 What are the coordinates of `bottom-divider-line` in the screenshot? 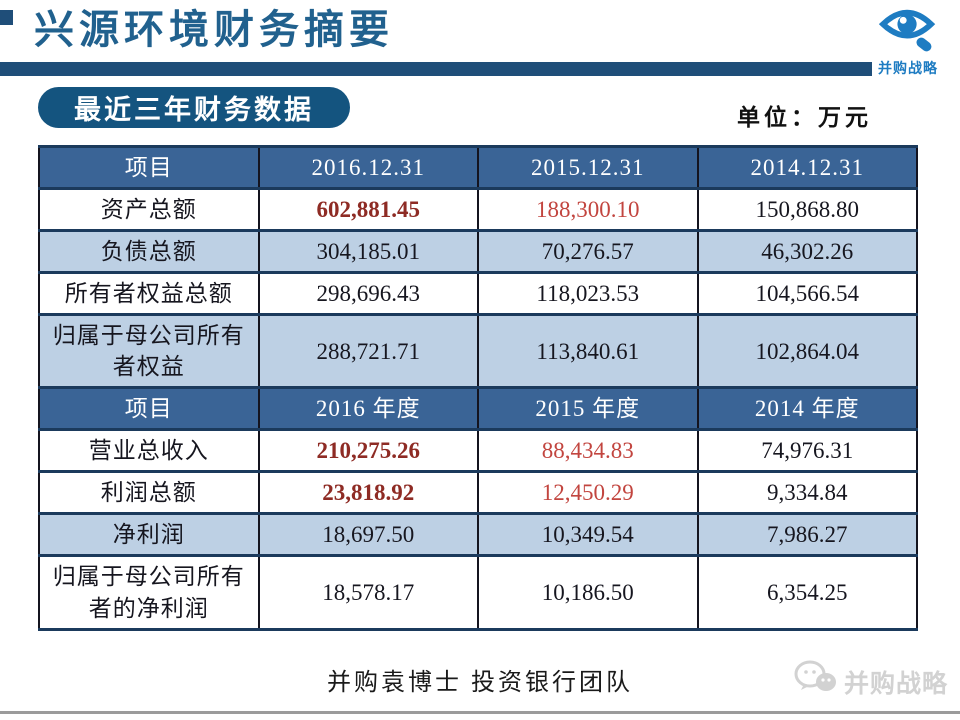 It's located at (480, 712).